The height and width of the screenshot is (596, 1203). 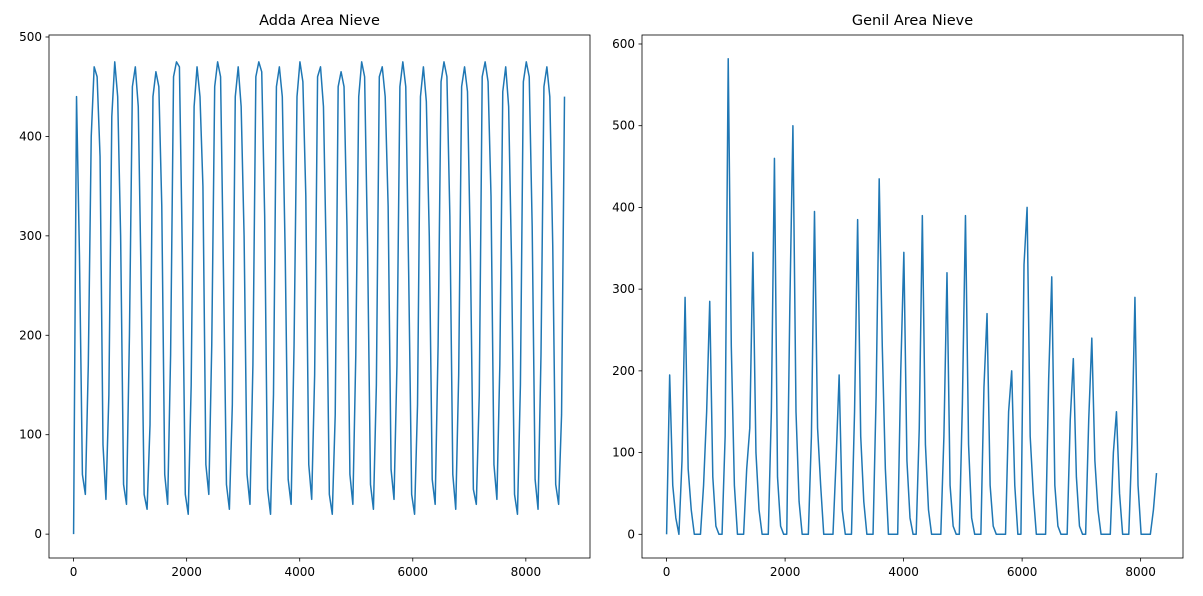 I want to click on chart-title: Adda Area Nieve, so click(x=319, y=21).